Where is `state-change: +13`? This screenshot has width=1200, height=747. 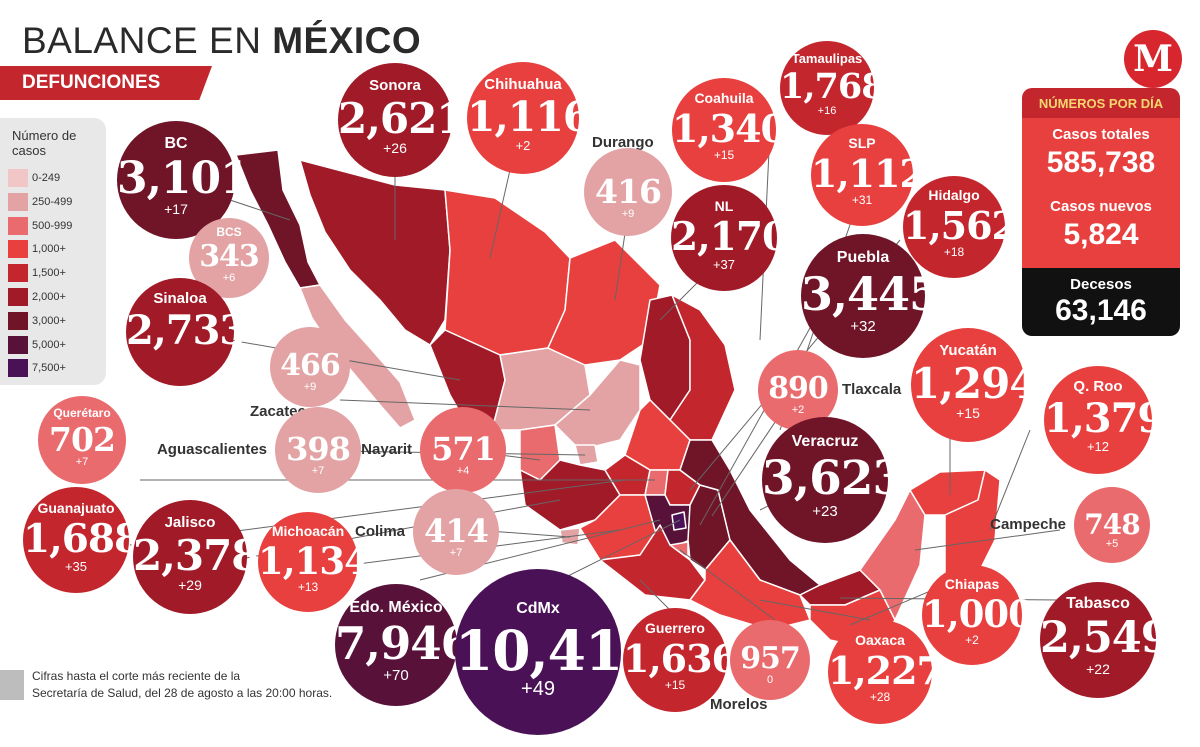 state-change: +13 is located at coordinates (308, 586).